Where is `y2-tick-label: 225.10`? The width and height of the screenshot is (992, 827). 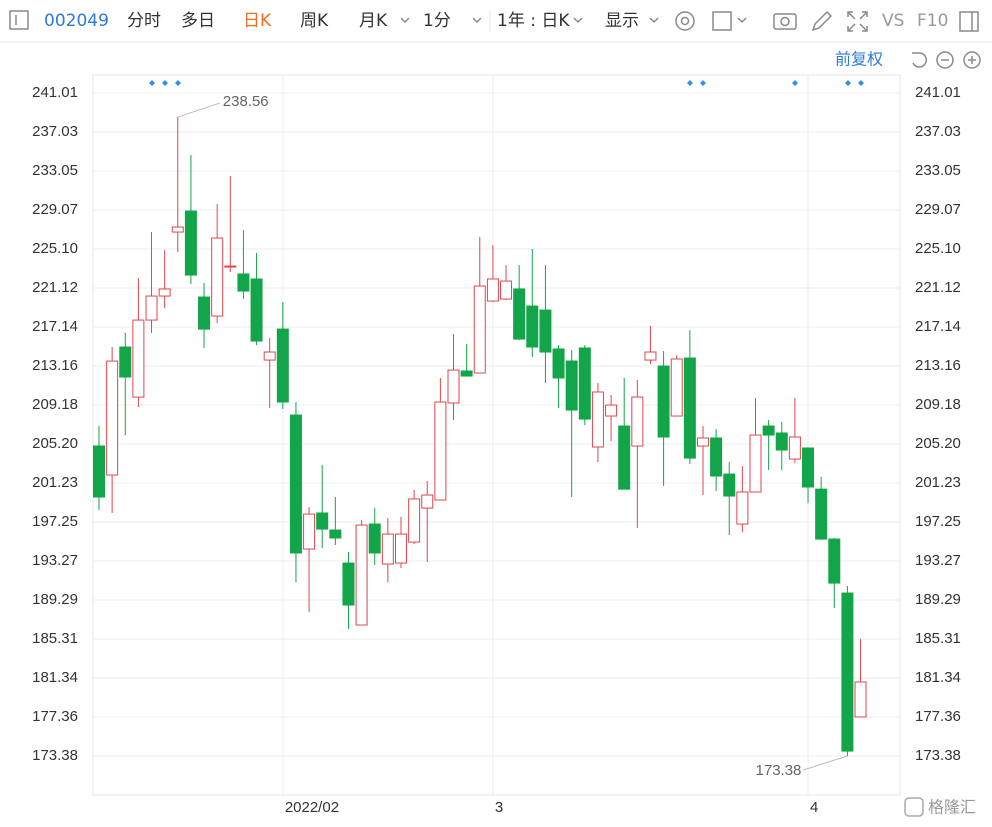 y2-tick-label: 225.10 is located at coordinates (938, 248).